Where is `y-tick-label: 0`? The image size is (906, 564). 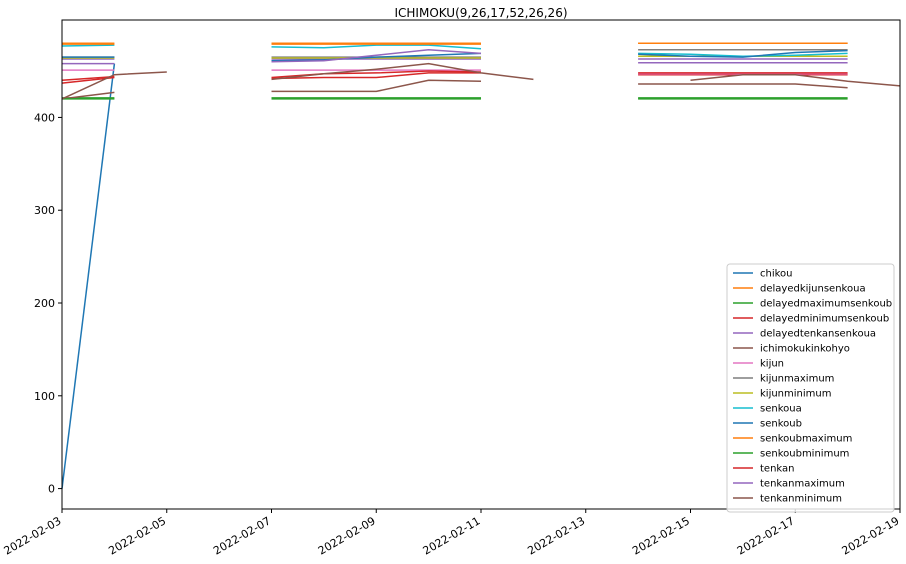 y-tick-label: 0 is located at coordinates (51, 489).